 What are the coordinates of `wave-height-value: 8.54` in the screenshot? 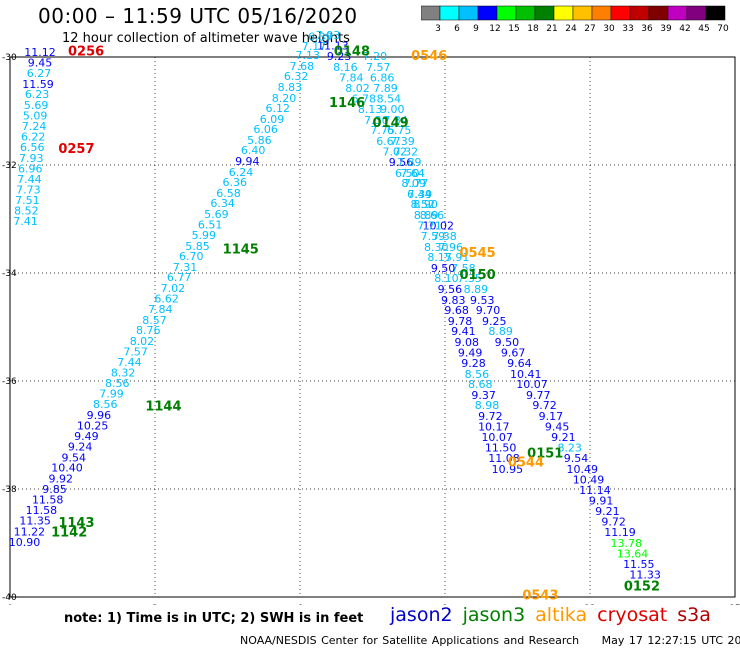 It's located at (389, 98).